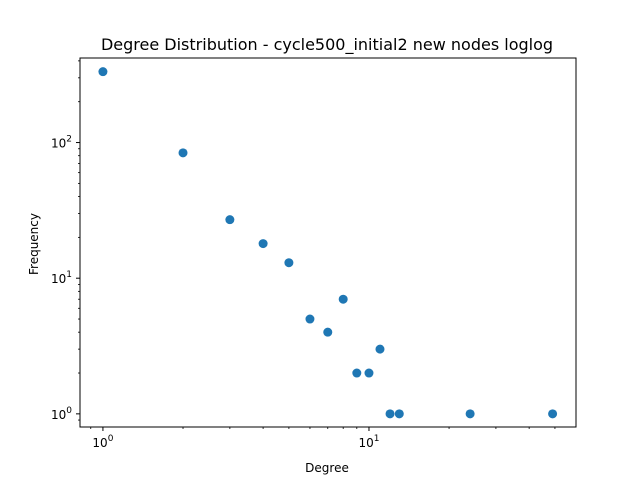  What do you see at coordinates (368, 442) in the screenshot?
I see `x-tick-label: 10¹` at bounding box center [368, 442].